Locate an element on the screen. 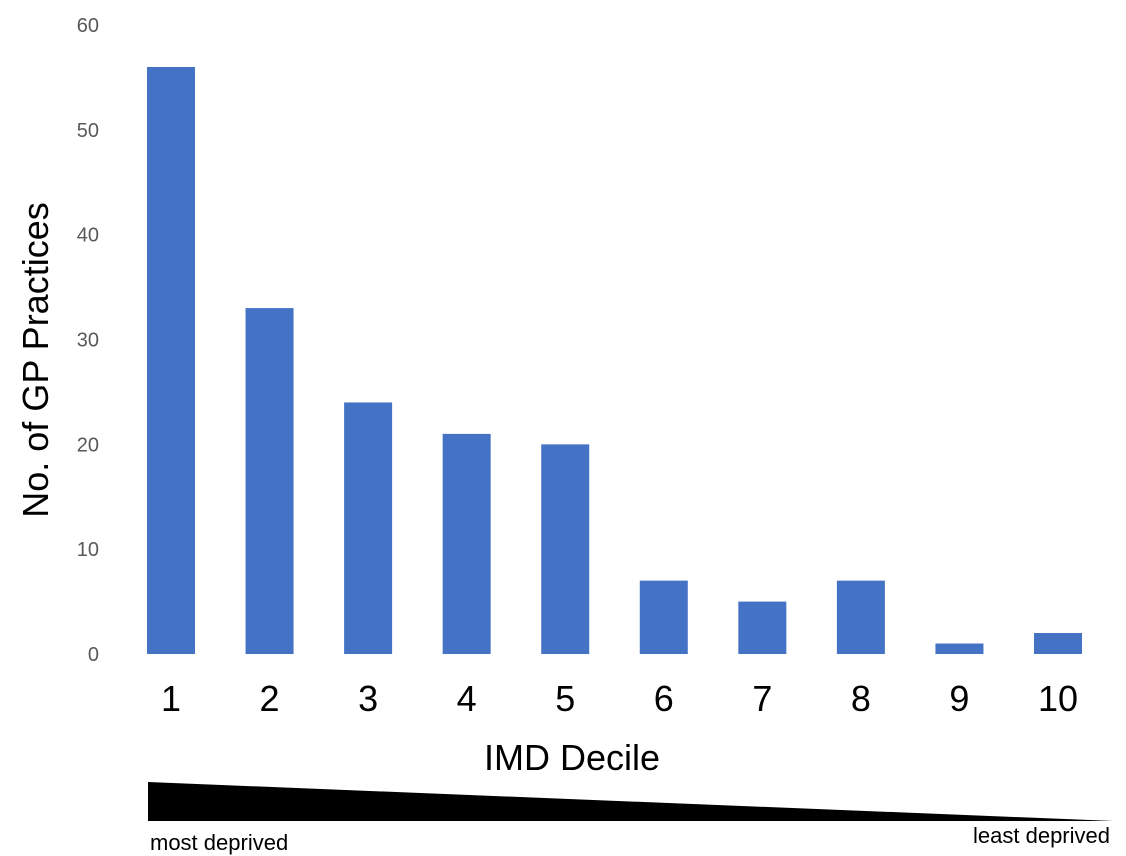 This screenshot has width=1126, height=856. x-axis-ticks: 1 2 3 4 5 6 7 8 9 10 is located at coordinates (619, 698).